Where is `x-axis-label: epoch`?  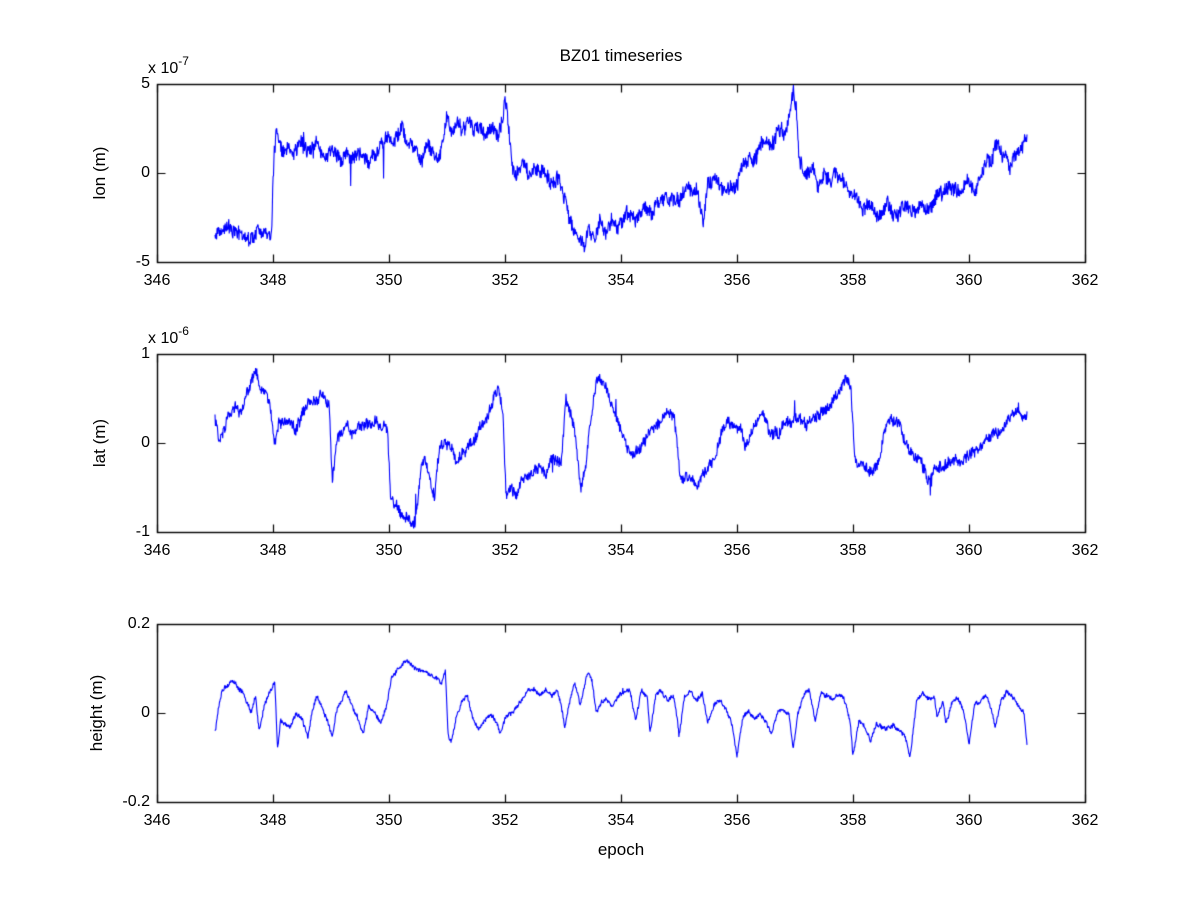
x-axis-label: epoch is located at coordinates (621, 849).